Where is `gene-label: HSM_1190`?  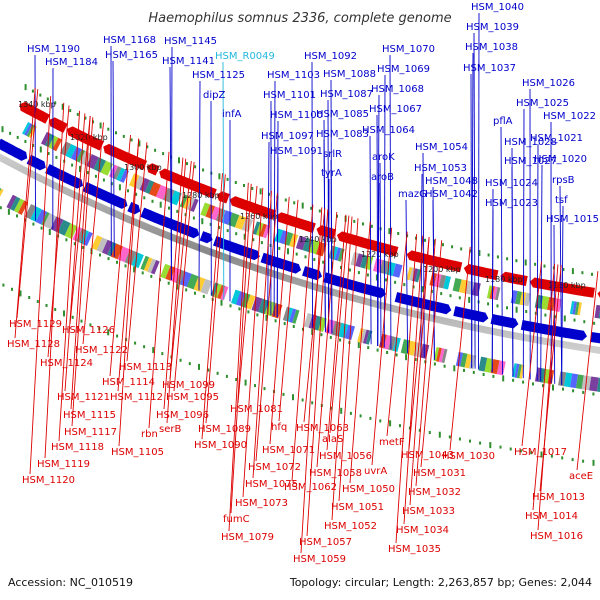
gene-label: HSM_1190 is located at coordinates (53, 49).